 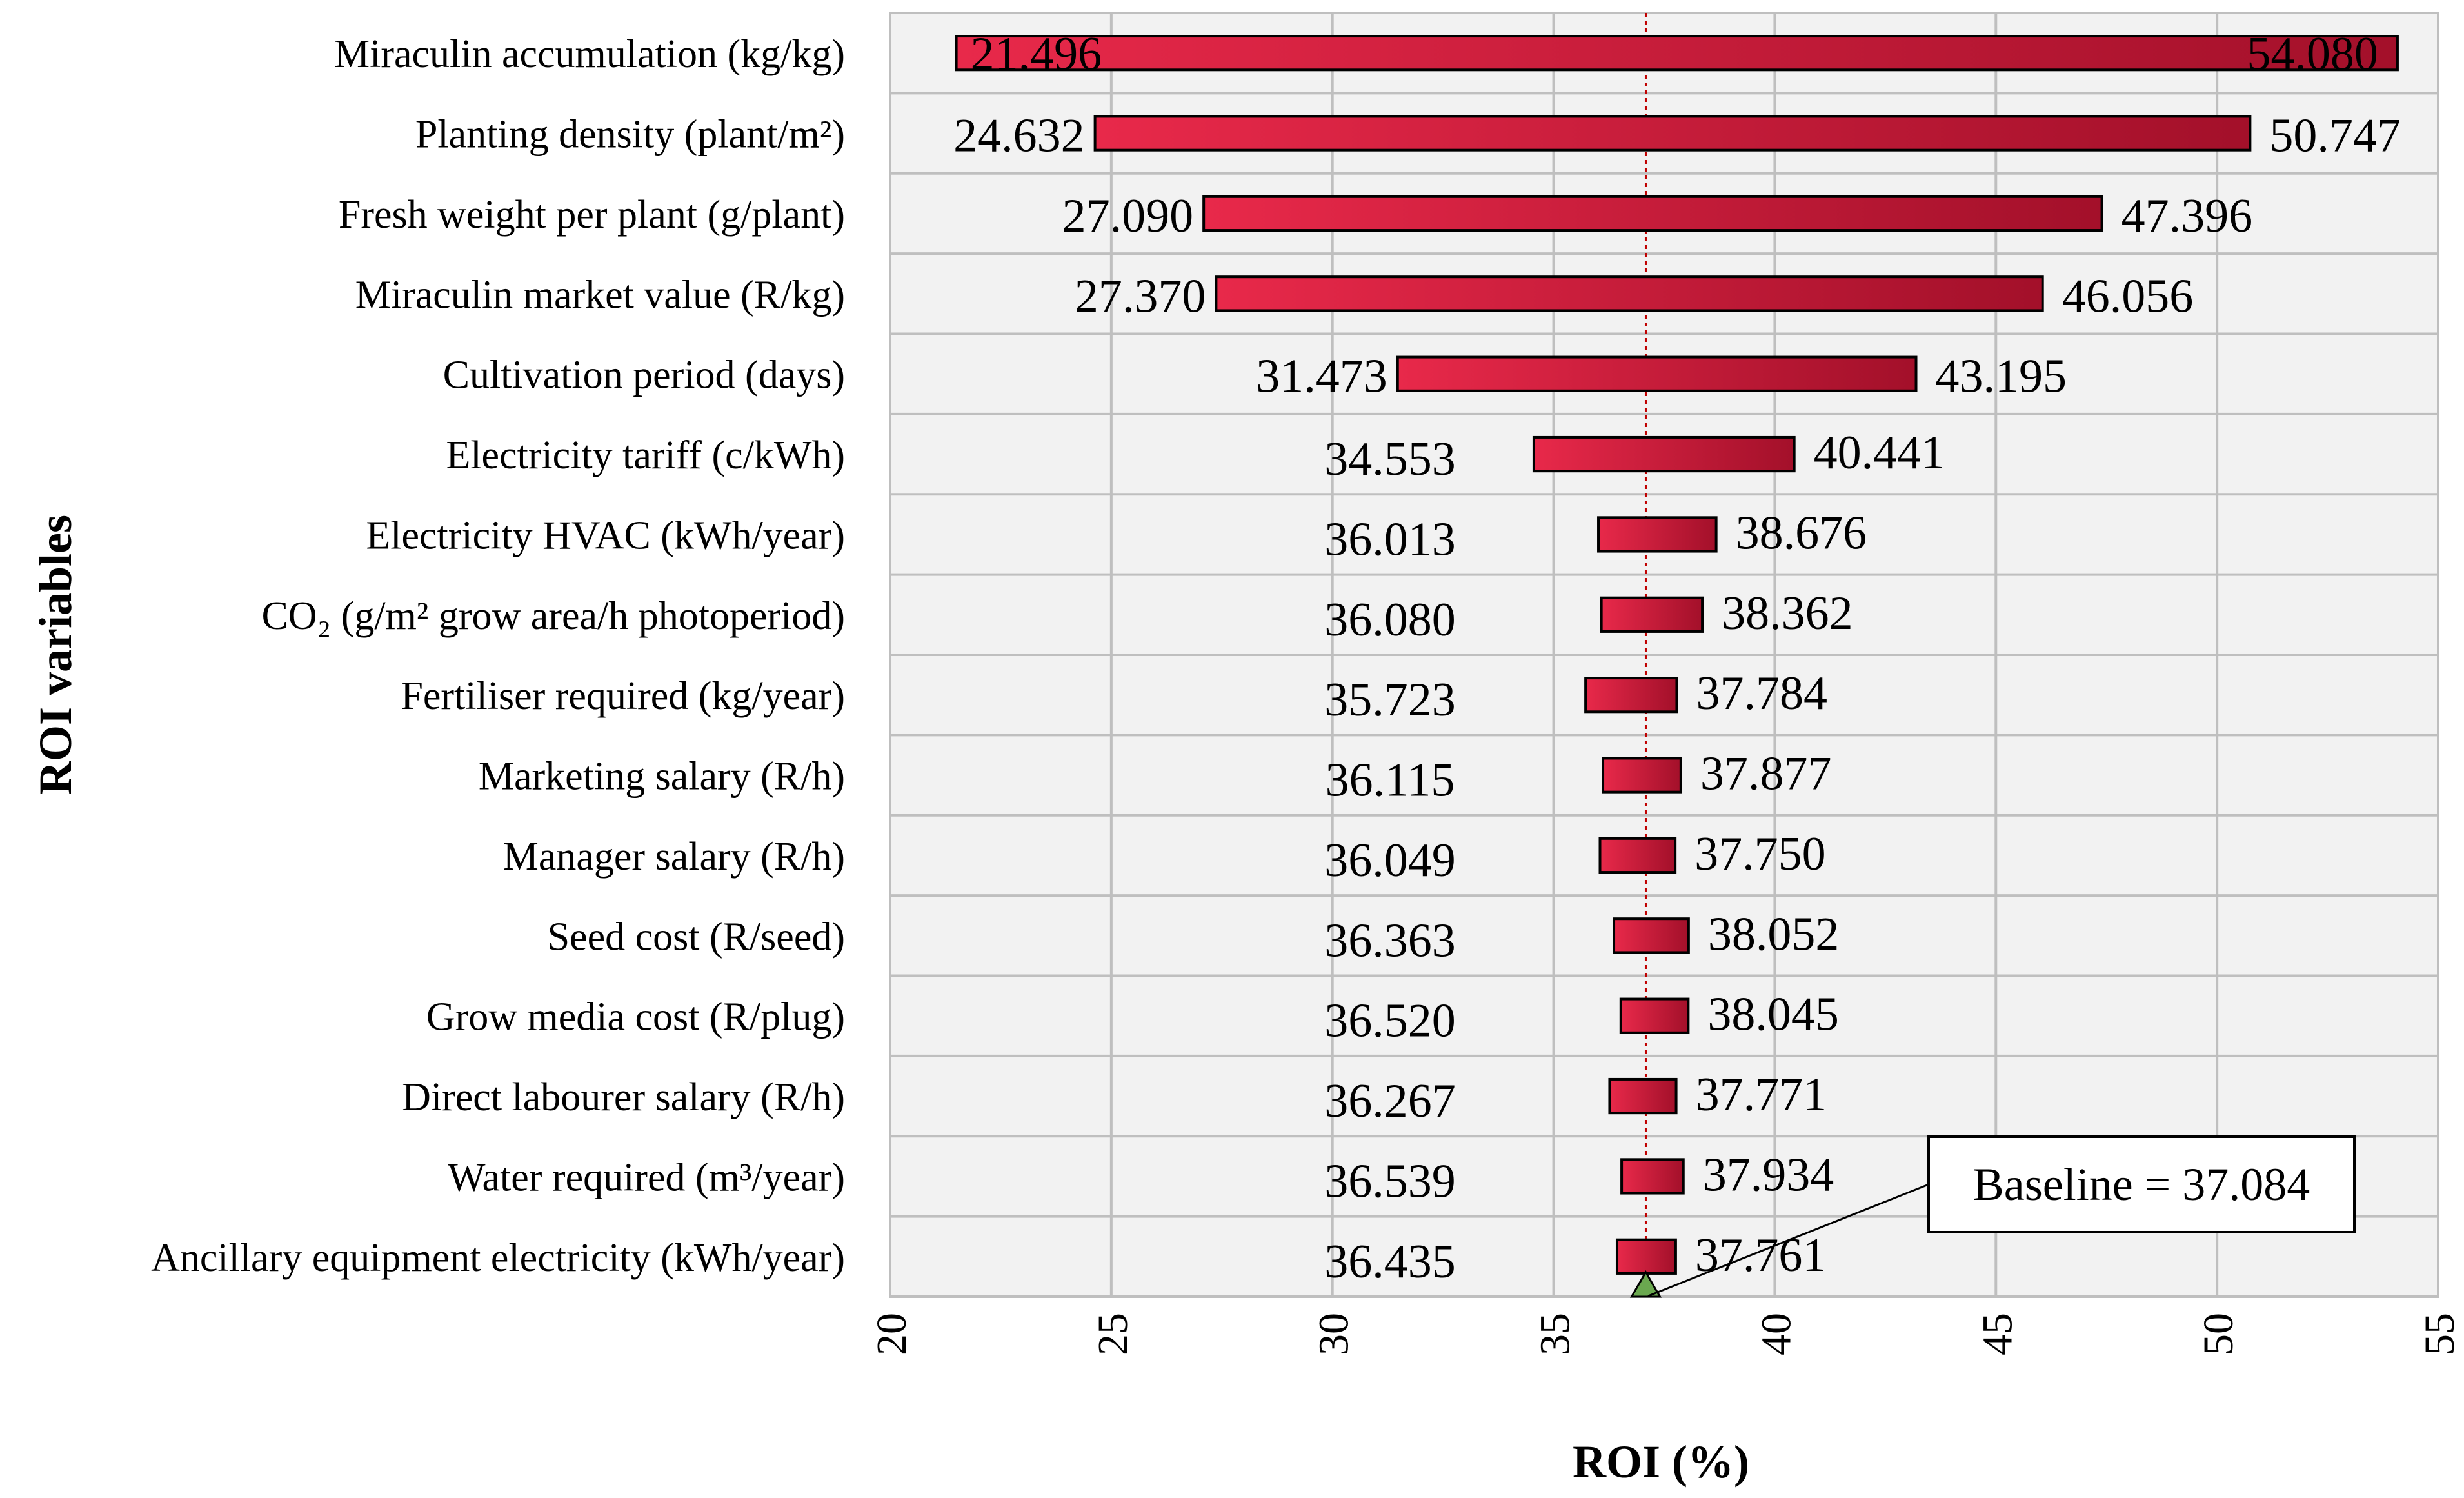 I want to click on high-value-label: 54.080, so click(x=2313, y=54).